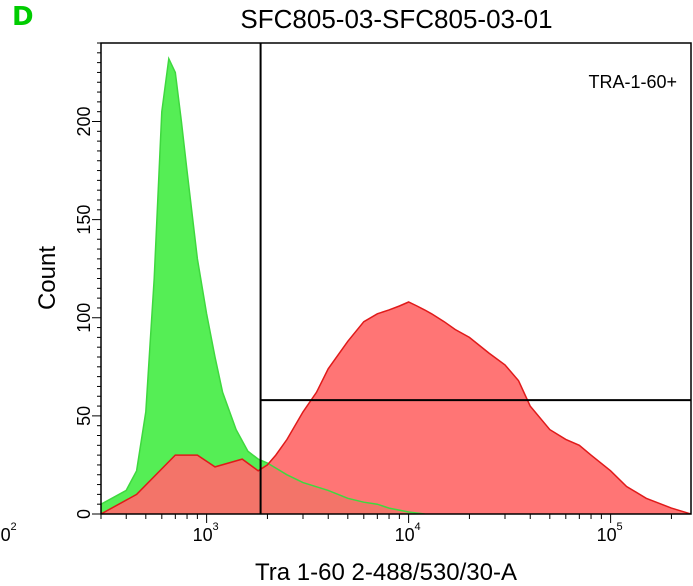 Image resolution: width=693 pixels, height=586 pixels. What do you see at coordinates (14, 527) in the screenshot?
I see `x-tick-exponent: 2` at bounding box center [14, 527].